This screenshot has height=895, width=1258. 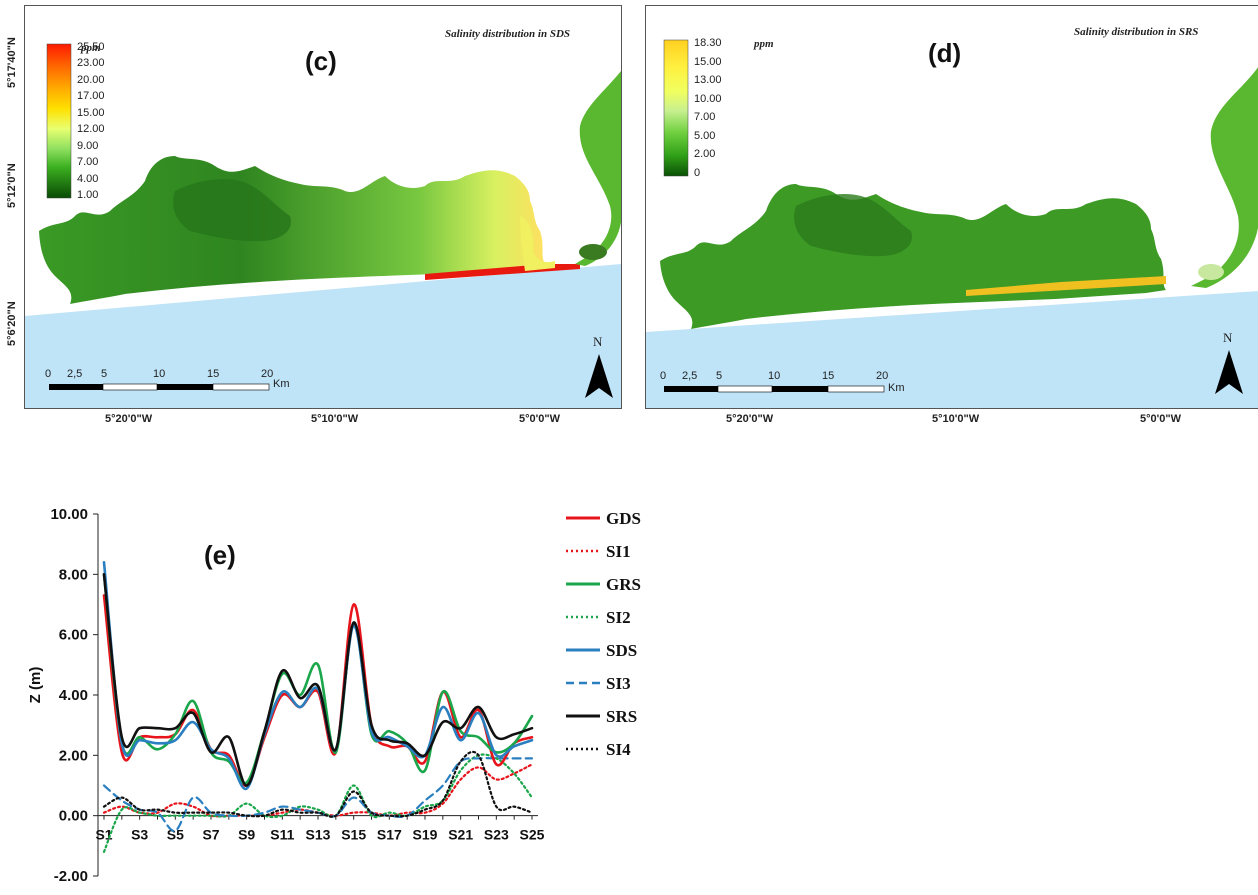 What do you see at coordinates (88, 145) in the screenshot?
I see `map-c-legend-label: 9.00` at bounding box center [88, 145].